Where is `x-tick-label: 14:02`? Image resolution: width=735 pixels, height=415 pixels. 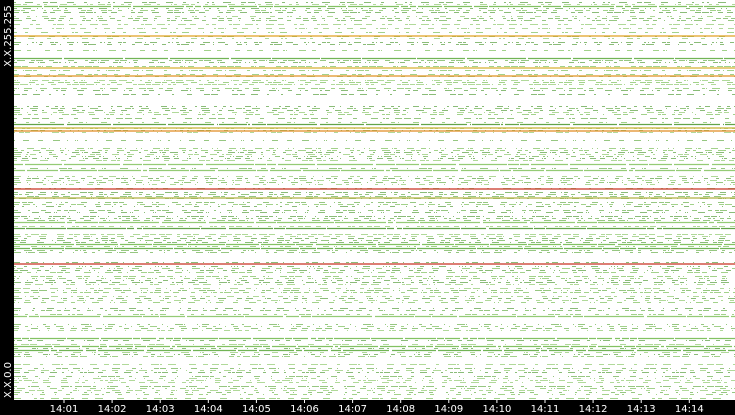 x-tick-label: 14:02 is located at coordinates (112, 409).